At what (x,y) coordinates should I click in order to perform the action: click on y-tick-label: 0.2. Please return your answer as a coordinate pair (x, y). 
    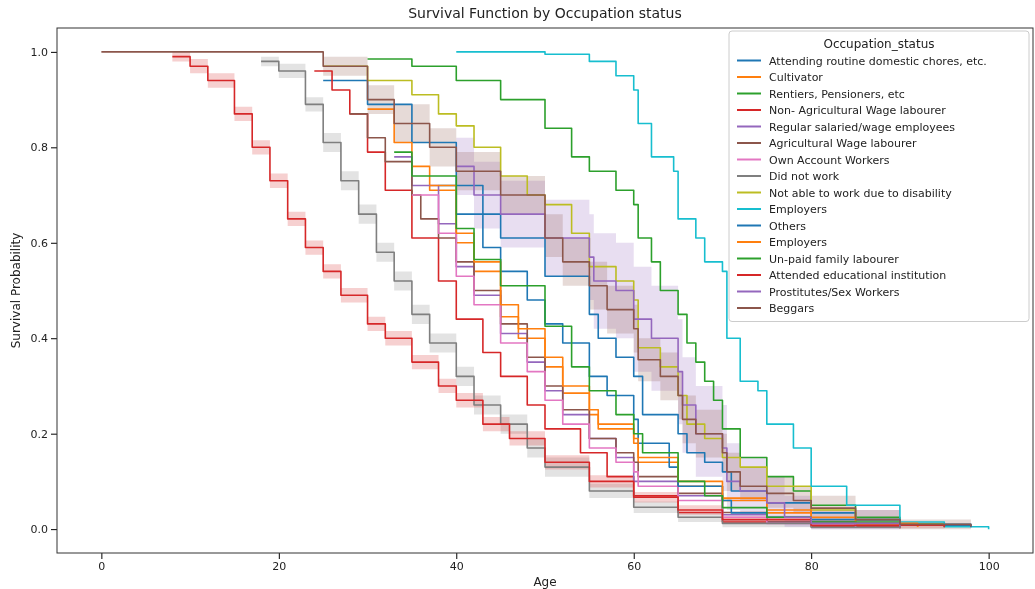
    Looking at the image, I should click on (39, 434).